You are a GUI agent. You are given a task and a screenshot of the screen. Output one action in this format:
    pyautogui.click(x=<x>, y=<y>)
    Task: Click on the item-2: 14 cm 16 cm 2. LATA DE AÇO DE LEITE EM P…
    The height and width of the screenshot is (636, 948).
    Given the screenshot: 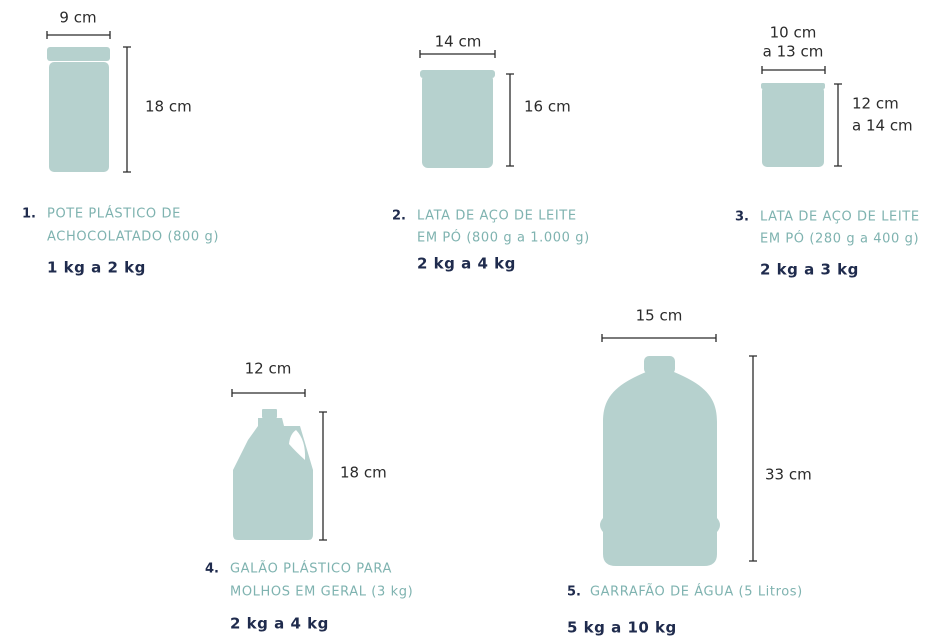 What is the action you would take?
    pyautogui.click(x=491, y=153)
    